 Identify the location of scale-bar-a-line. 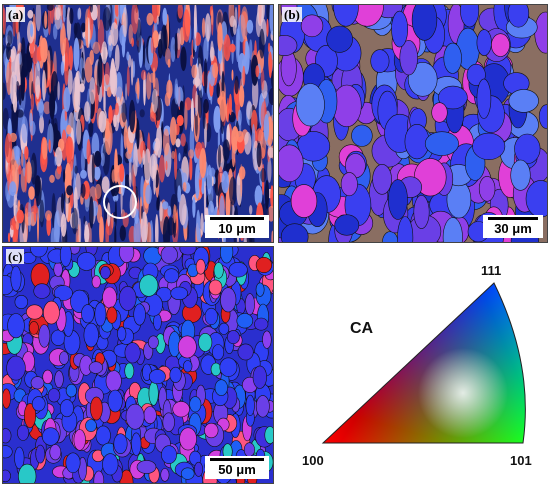
(237, 218).